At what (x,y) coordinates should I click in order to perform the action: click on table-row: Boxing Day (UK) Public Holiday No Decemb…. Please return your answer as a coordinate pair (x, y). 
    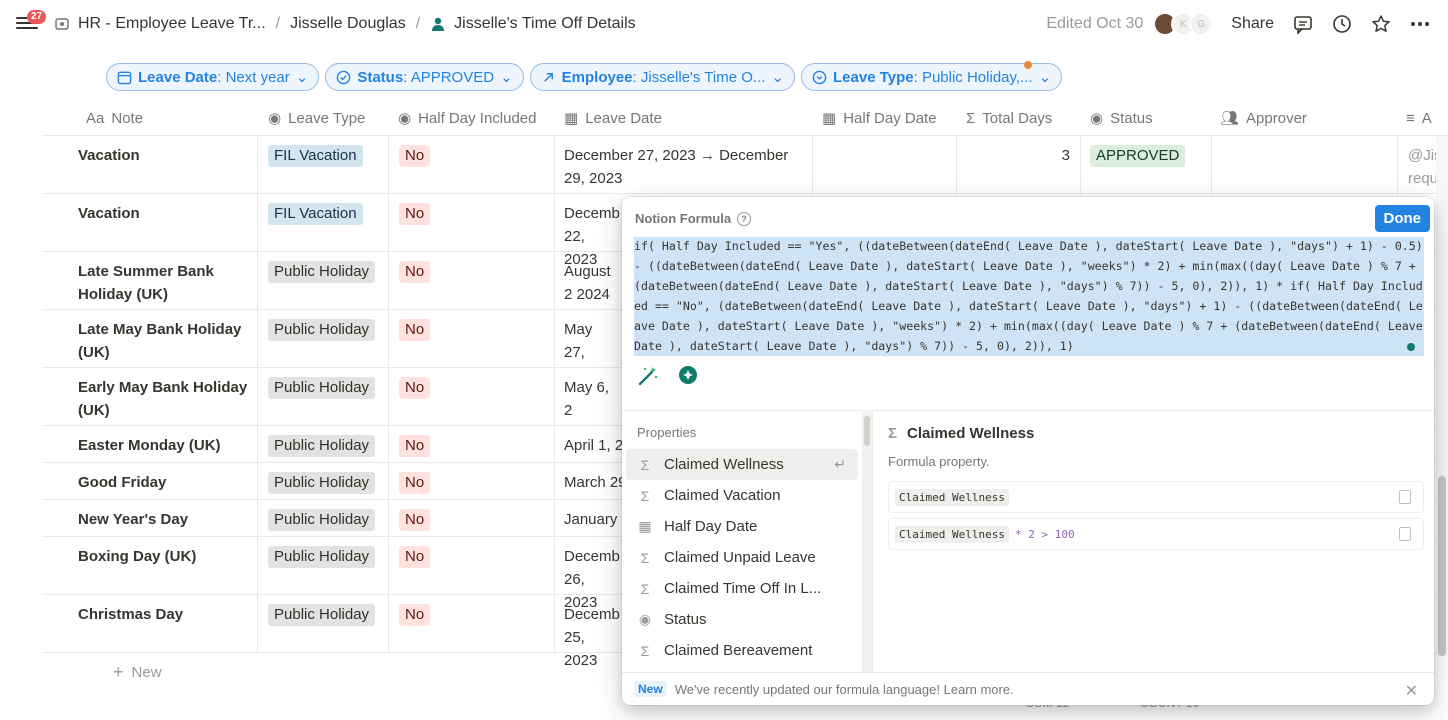
    Looking at the image, I should click on (745, 574).